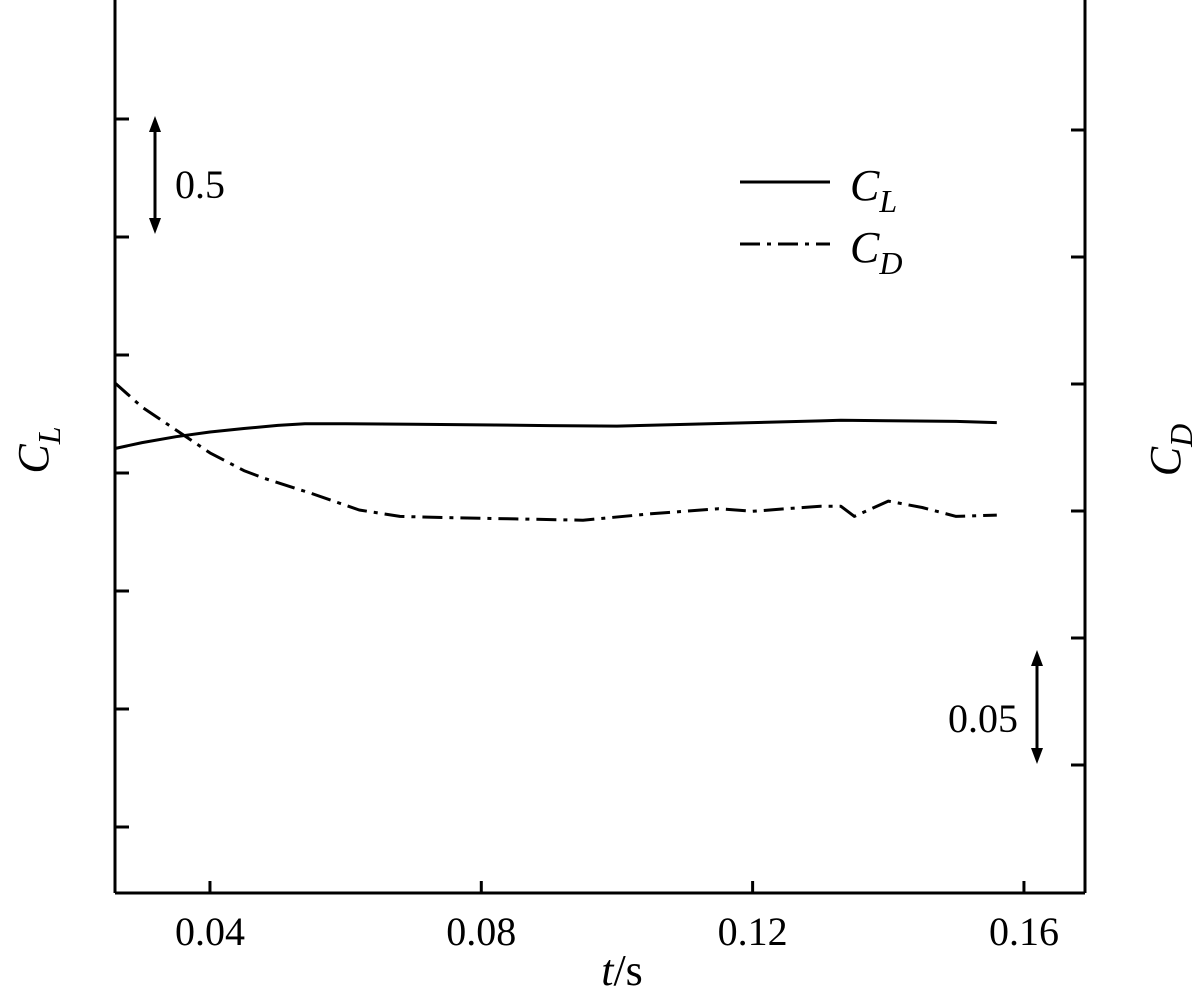 This screenshot has height=994, width=1200. Describe the element at coordinates (155, 226) in the screenshot. I see `left-scale-bar-arrow-down` at that location.